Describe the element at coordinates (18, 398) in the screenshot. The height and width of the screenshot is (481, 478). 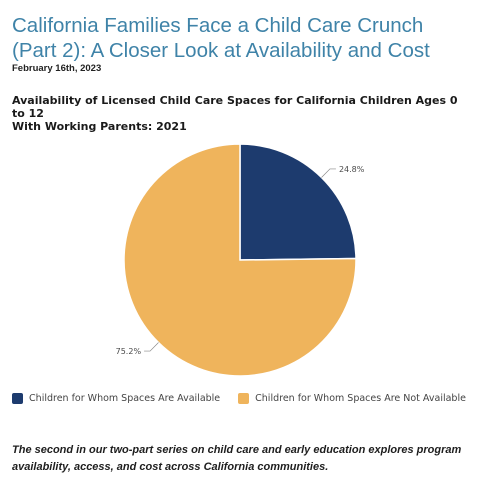
I see `legend-swatch-available` at that location.